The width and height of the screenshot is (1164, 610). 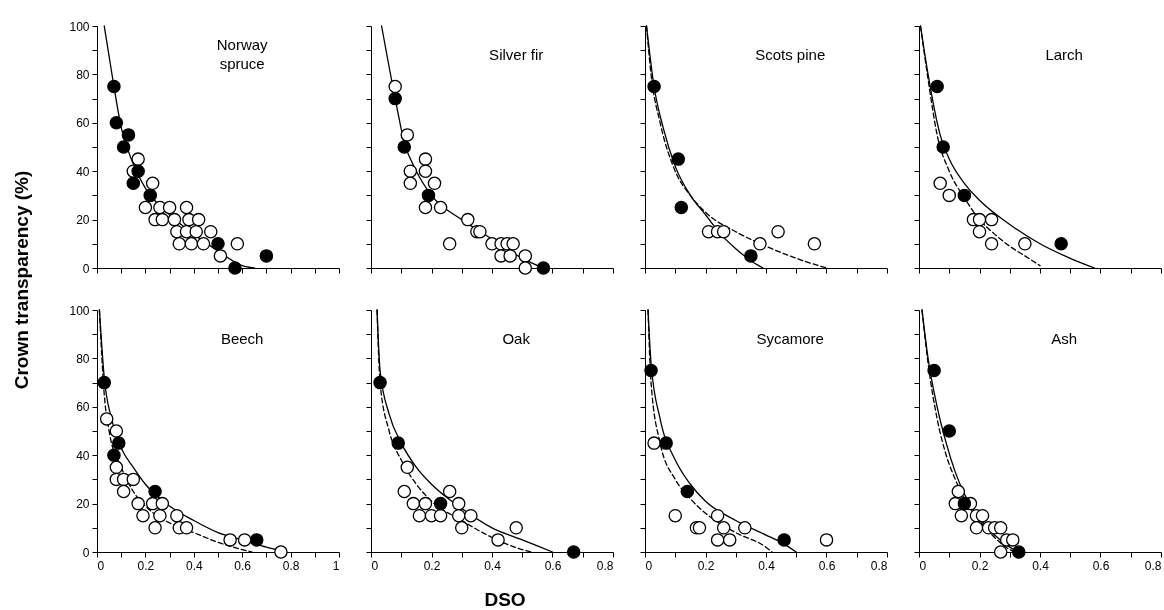 I want to click on x-tick-label: 0.4, so click(x=767, y=565).